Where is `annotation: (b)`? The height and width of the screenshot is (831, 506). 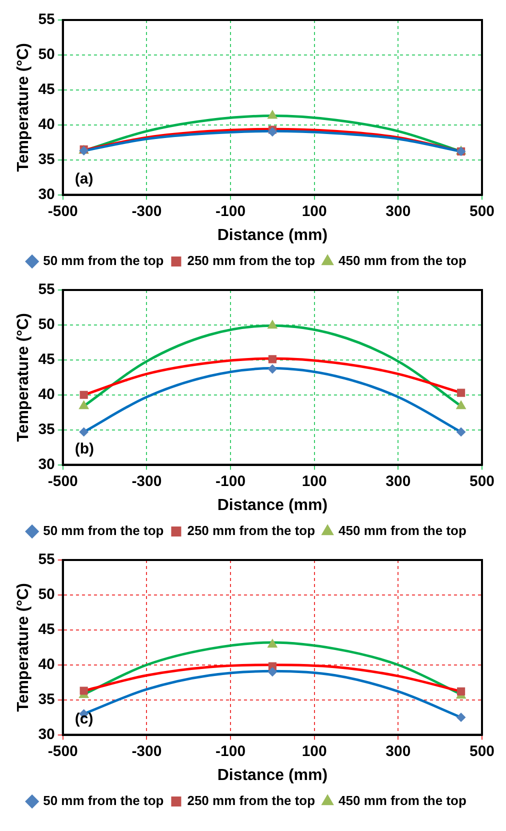 annotation: (b) is located at coordinates (84, 449).